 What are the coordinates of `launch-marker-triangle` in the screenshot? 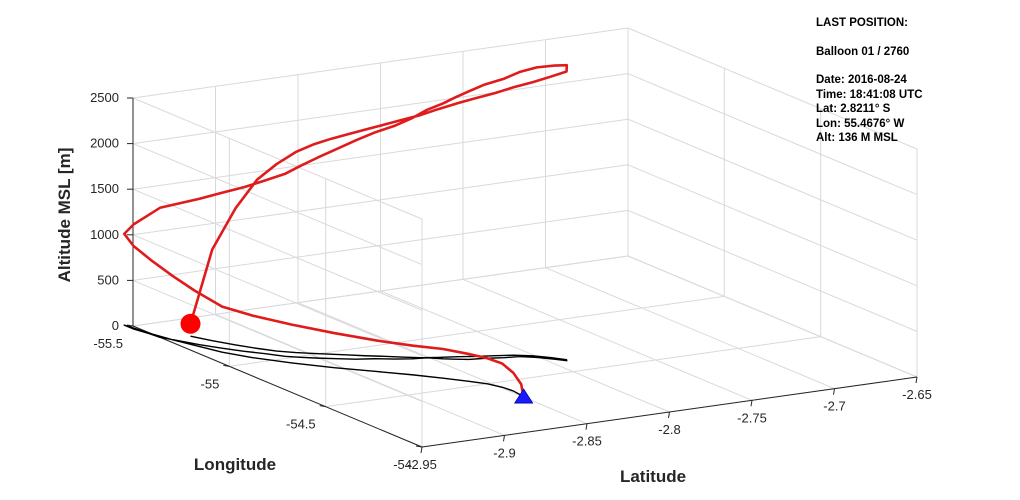 It's located at (523, 396).